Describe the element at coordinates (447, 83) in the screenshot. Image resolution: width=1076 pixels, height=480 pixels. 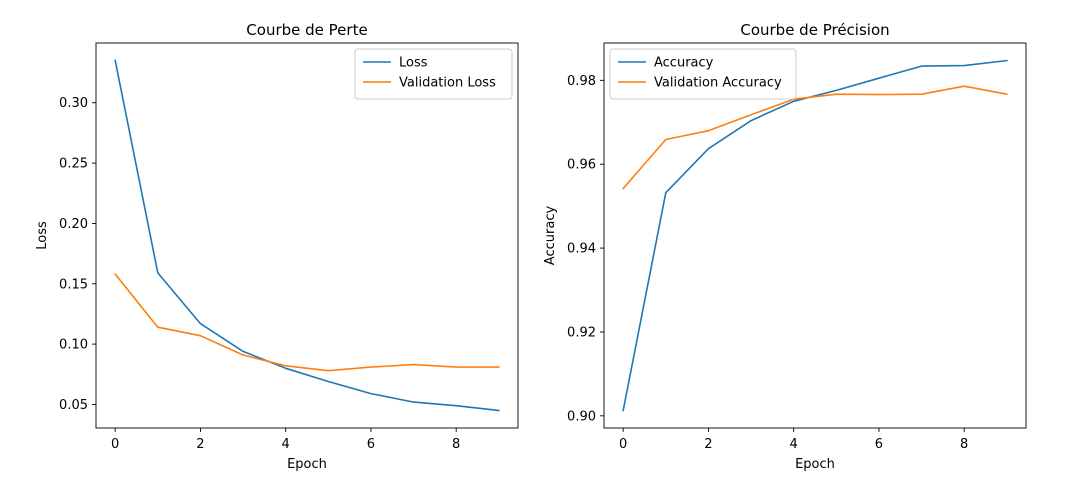
I see `legend-label-validation-loss: Validation Loss` at that location.